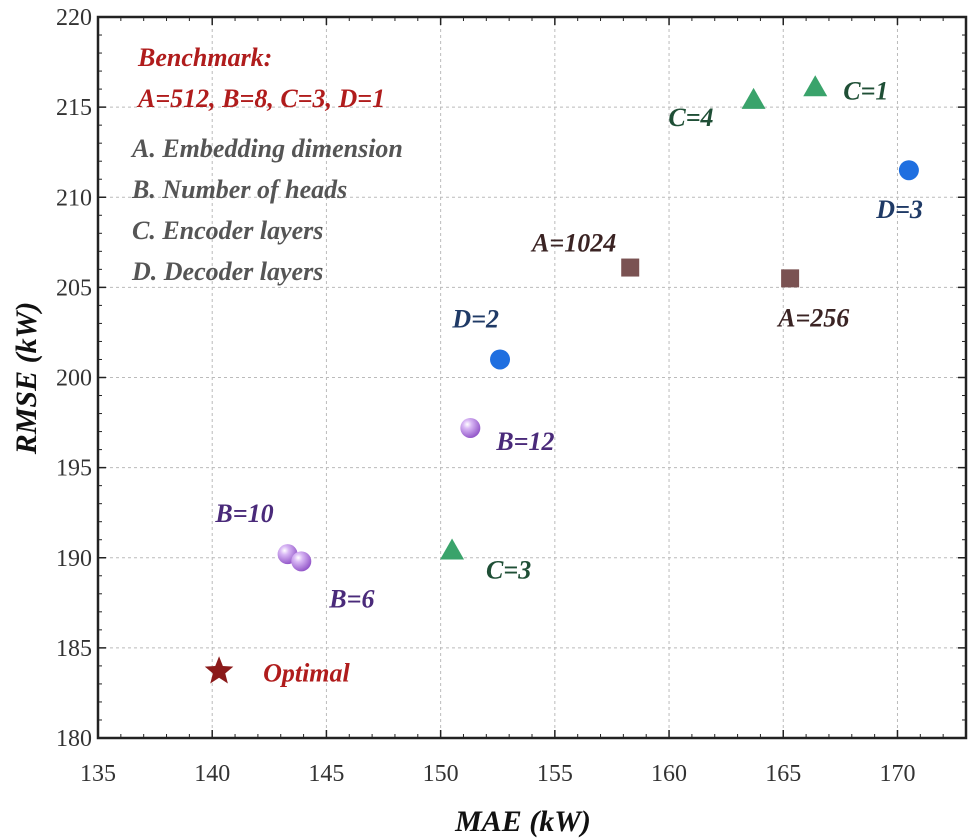 This screenshot has height=840, width=969. Describe the element at coordinates (74, 739) in the screenshot. I see `y-tick-label: 180` at that location.